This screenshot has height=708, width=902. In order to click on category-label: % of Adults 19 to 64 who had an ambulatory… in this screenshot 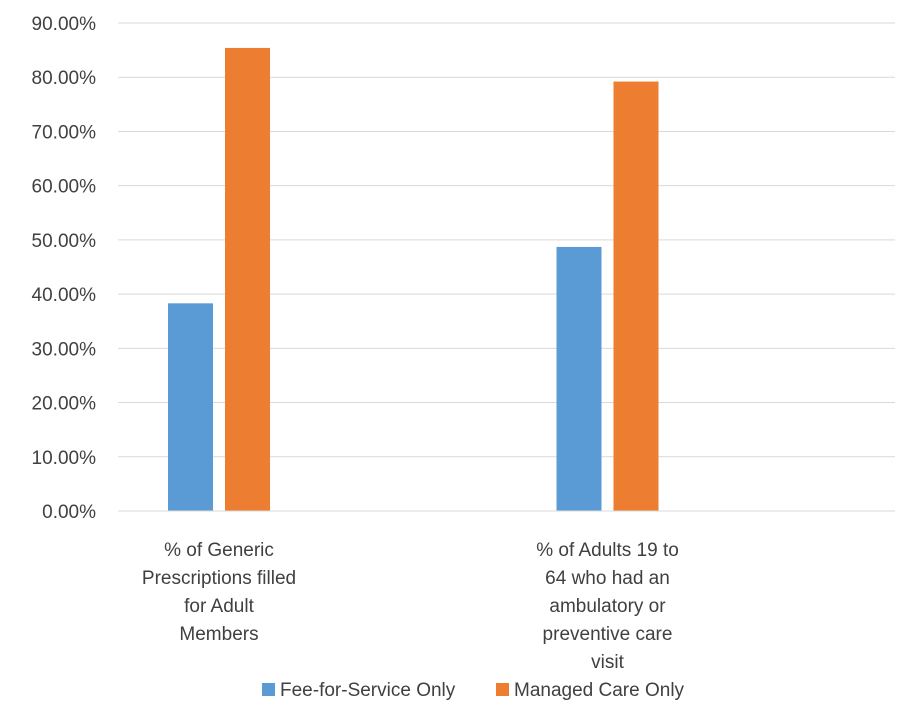, I will do `click(607, 606)`.